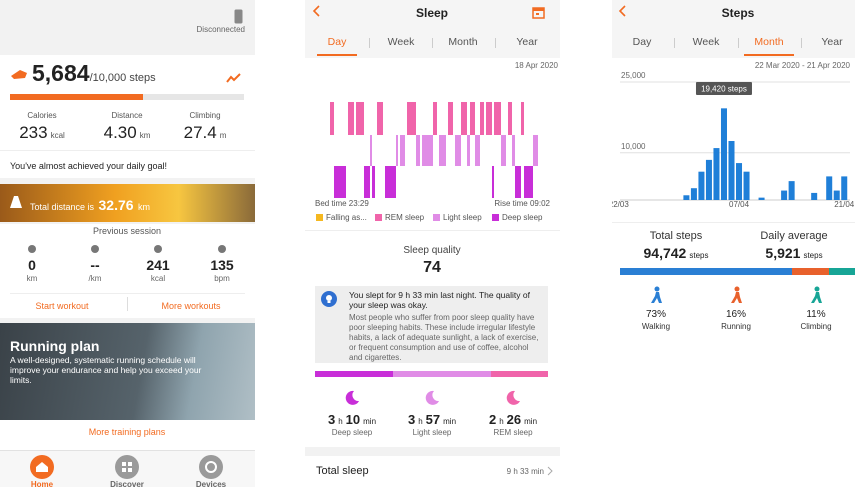  I want to click on devices-icon, so click(211, 467).